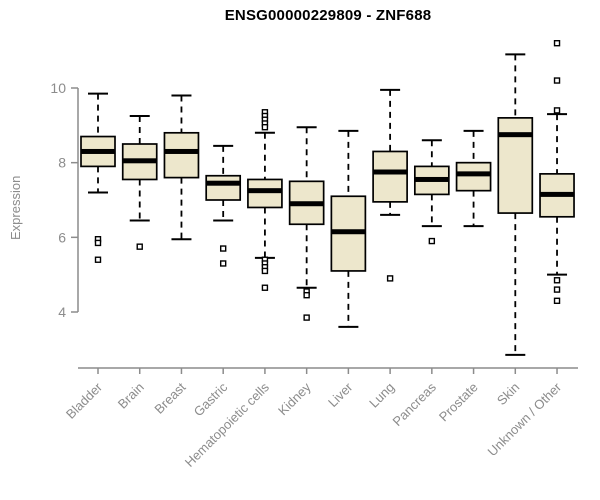 The height and width of the screenshot is (500, 600). Describe the element at coordinates (557, 194) in the screenshot. I see `median-unknown-other` at that location.